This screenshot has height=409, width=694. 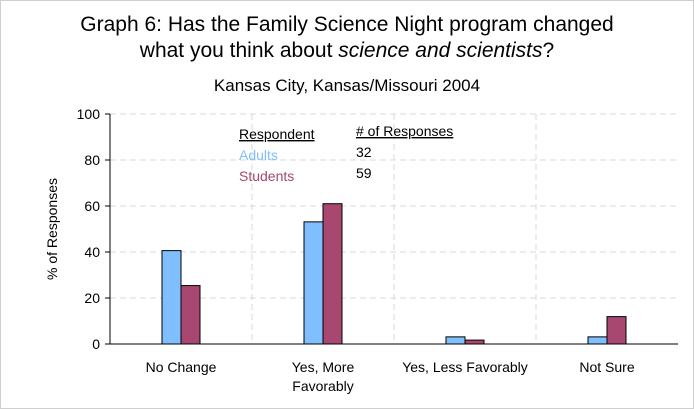 I want to click on x-category-label: Yes, Less Favorably, so click(x=465, y=367).